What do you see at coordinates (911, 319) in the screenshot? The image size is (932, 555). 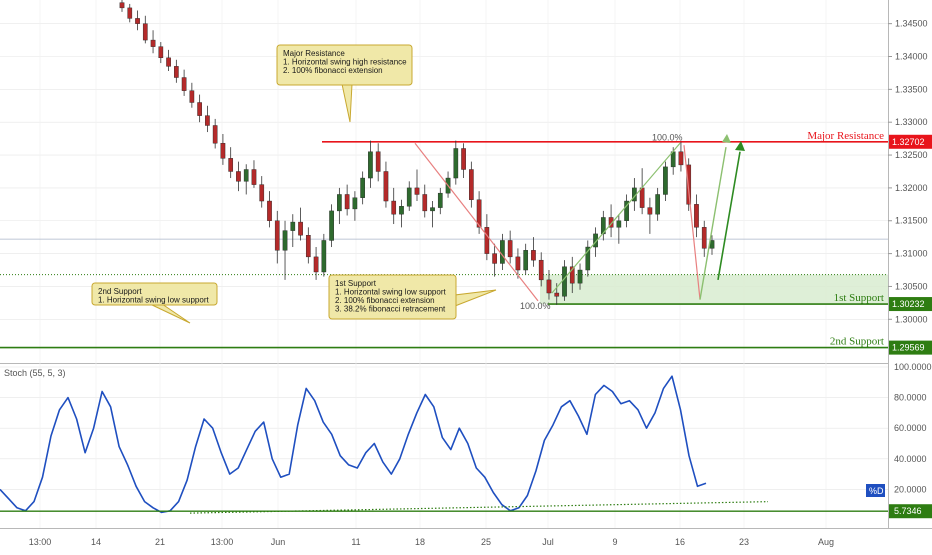 I see `price-tick-label: 1.30000` at bounding box center [911, 319].